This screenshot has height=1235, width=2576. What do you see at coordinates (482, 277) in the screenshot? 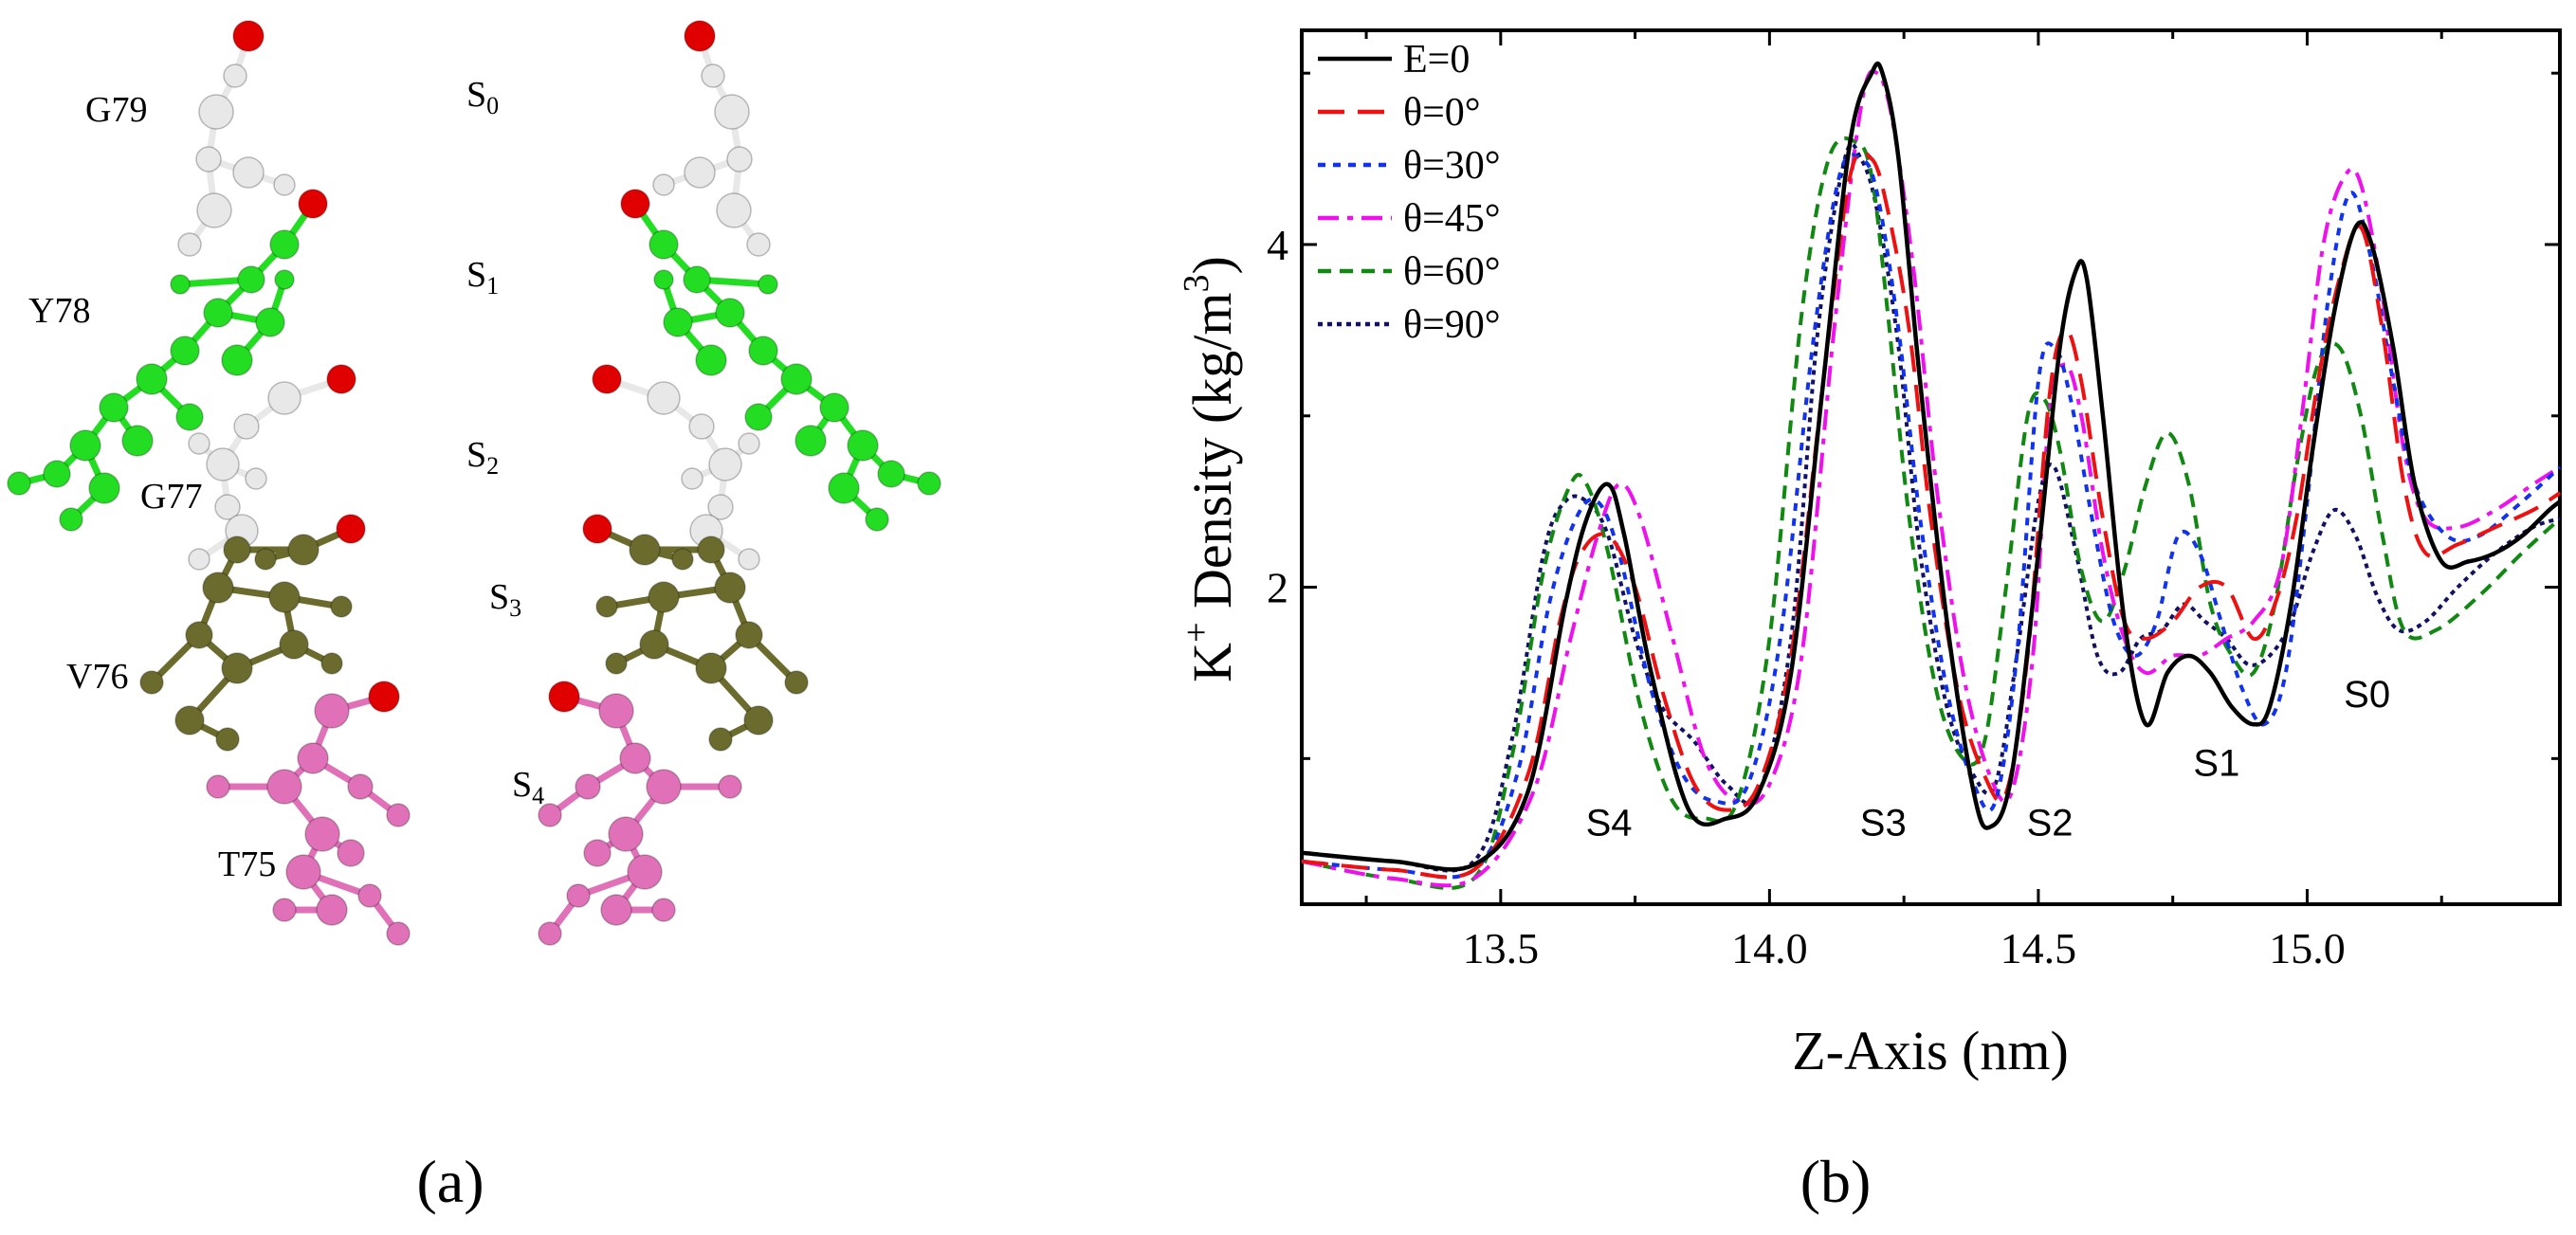
I see `site-label-s1: S1` at bounding box center [482, 277].